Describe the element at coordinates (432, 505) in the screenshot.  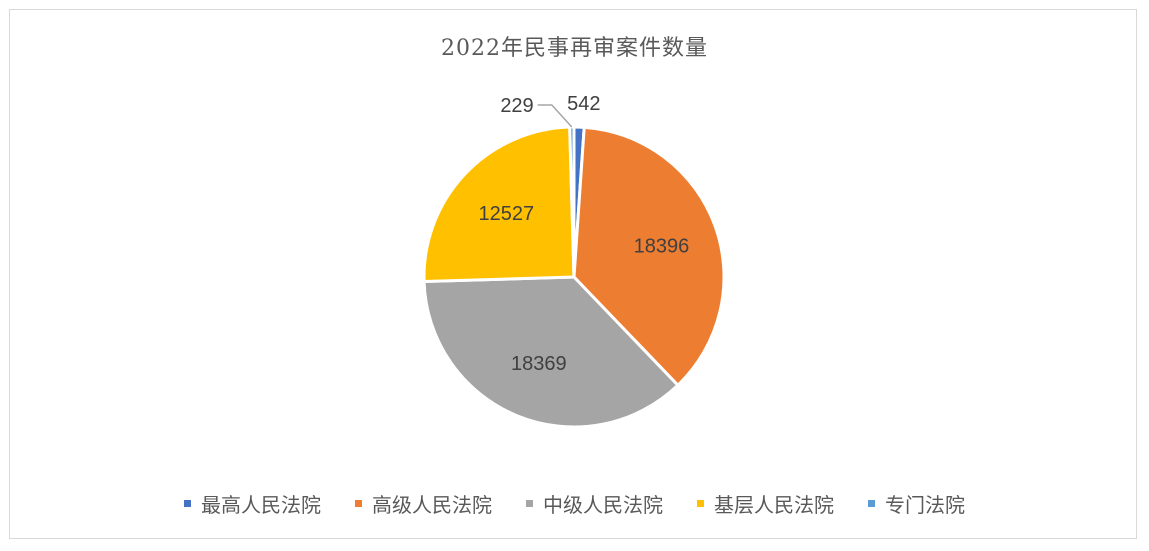
I see `legend-label-2: 高级人民法院` at that location.